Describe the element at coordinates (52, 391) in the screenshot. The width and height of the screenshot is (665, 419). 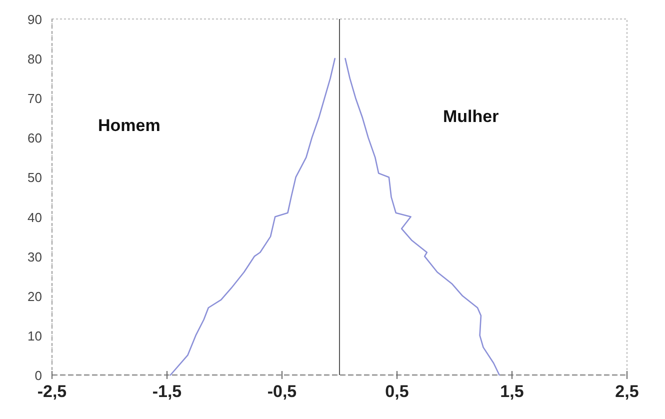
I see `x-tick-label: -2,5` at that location.